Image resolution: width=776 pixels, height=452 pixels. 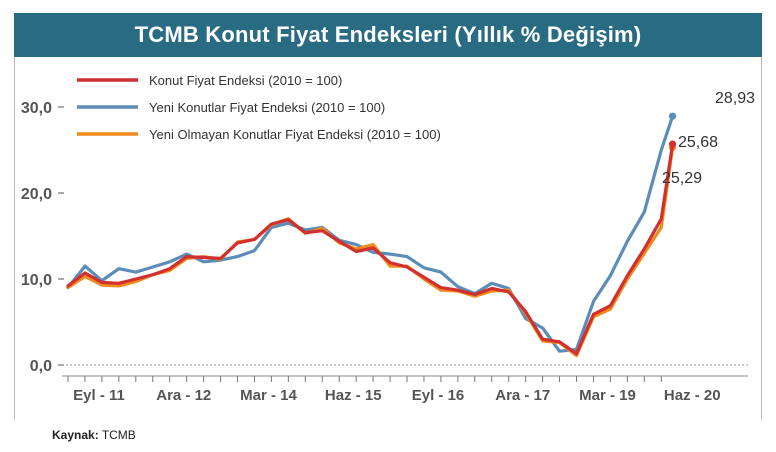 I want to click on x-tick-label: Mar - 19, so click(x=607, y=395).